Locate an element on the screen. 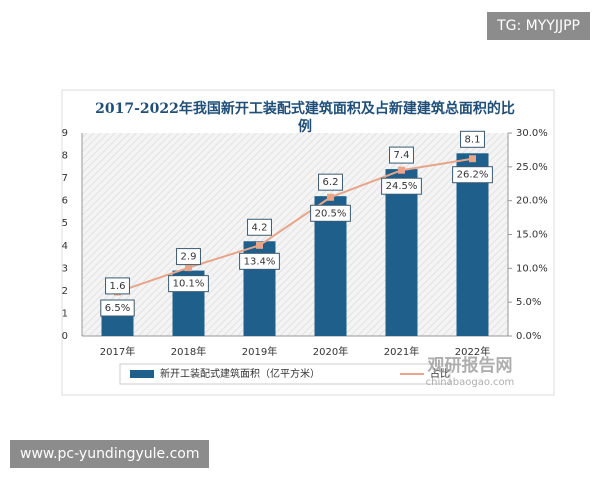 This screenshot has height=480, width=600. percent-label: 24.5% is located at coordinates (402, 186).